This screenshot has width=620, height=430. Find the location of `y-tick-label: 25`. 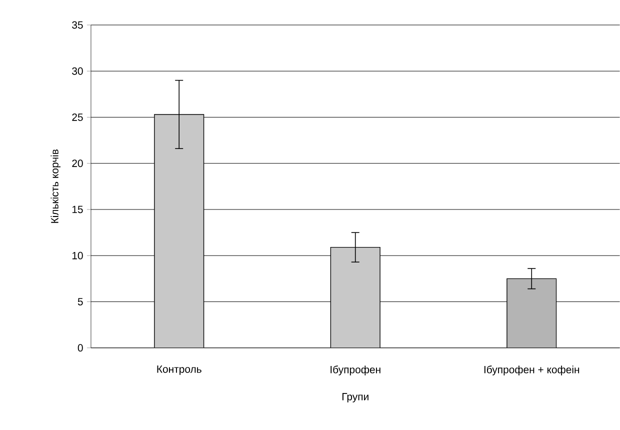

y-tick-label: 25 is located at coordinates (77, 118).